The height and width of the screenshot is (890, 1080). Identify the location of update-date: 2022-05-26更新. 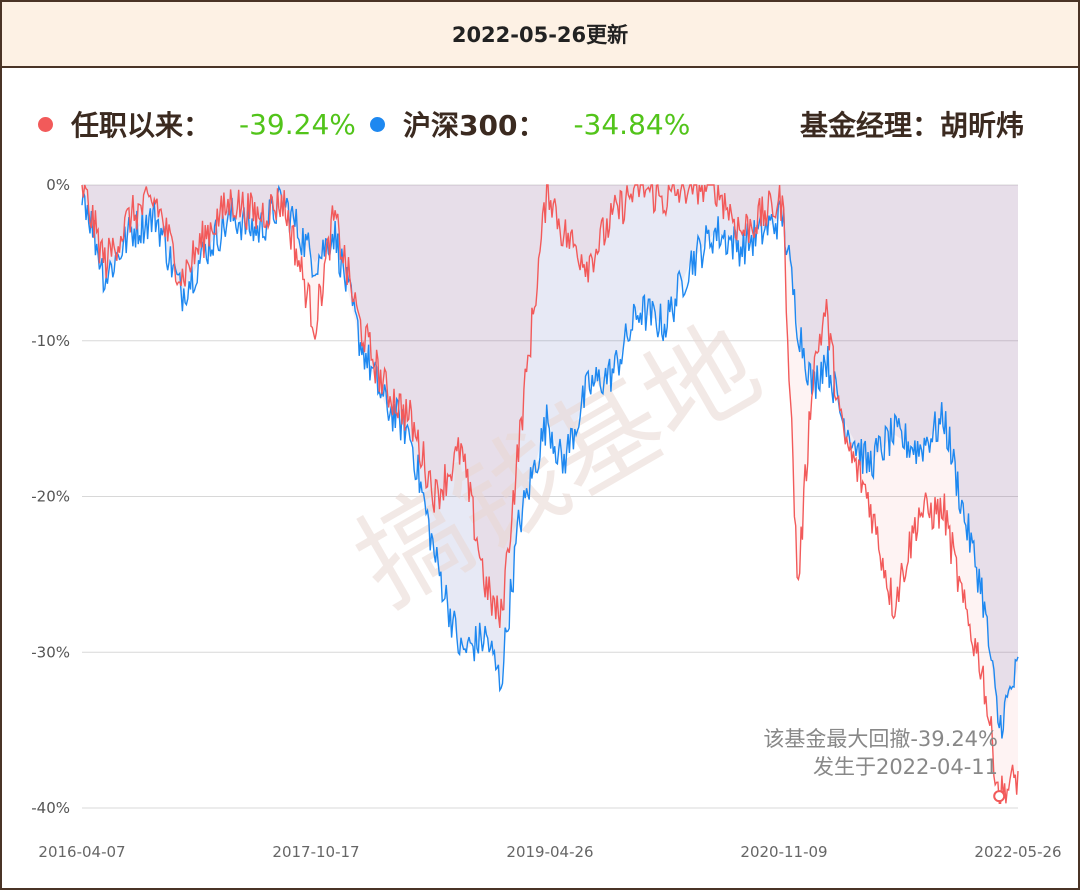
(540, 35).